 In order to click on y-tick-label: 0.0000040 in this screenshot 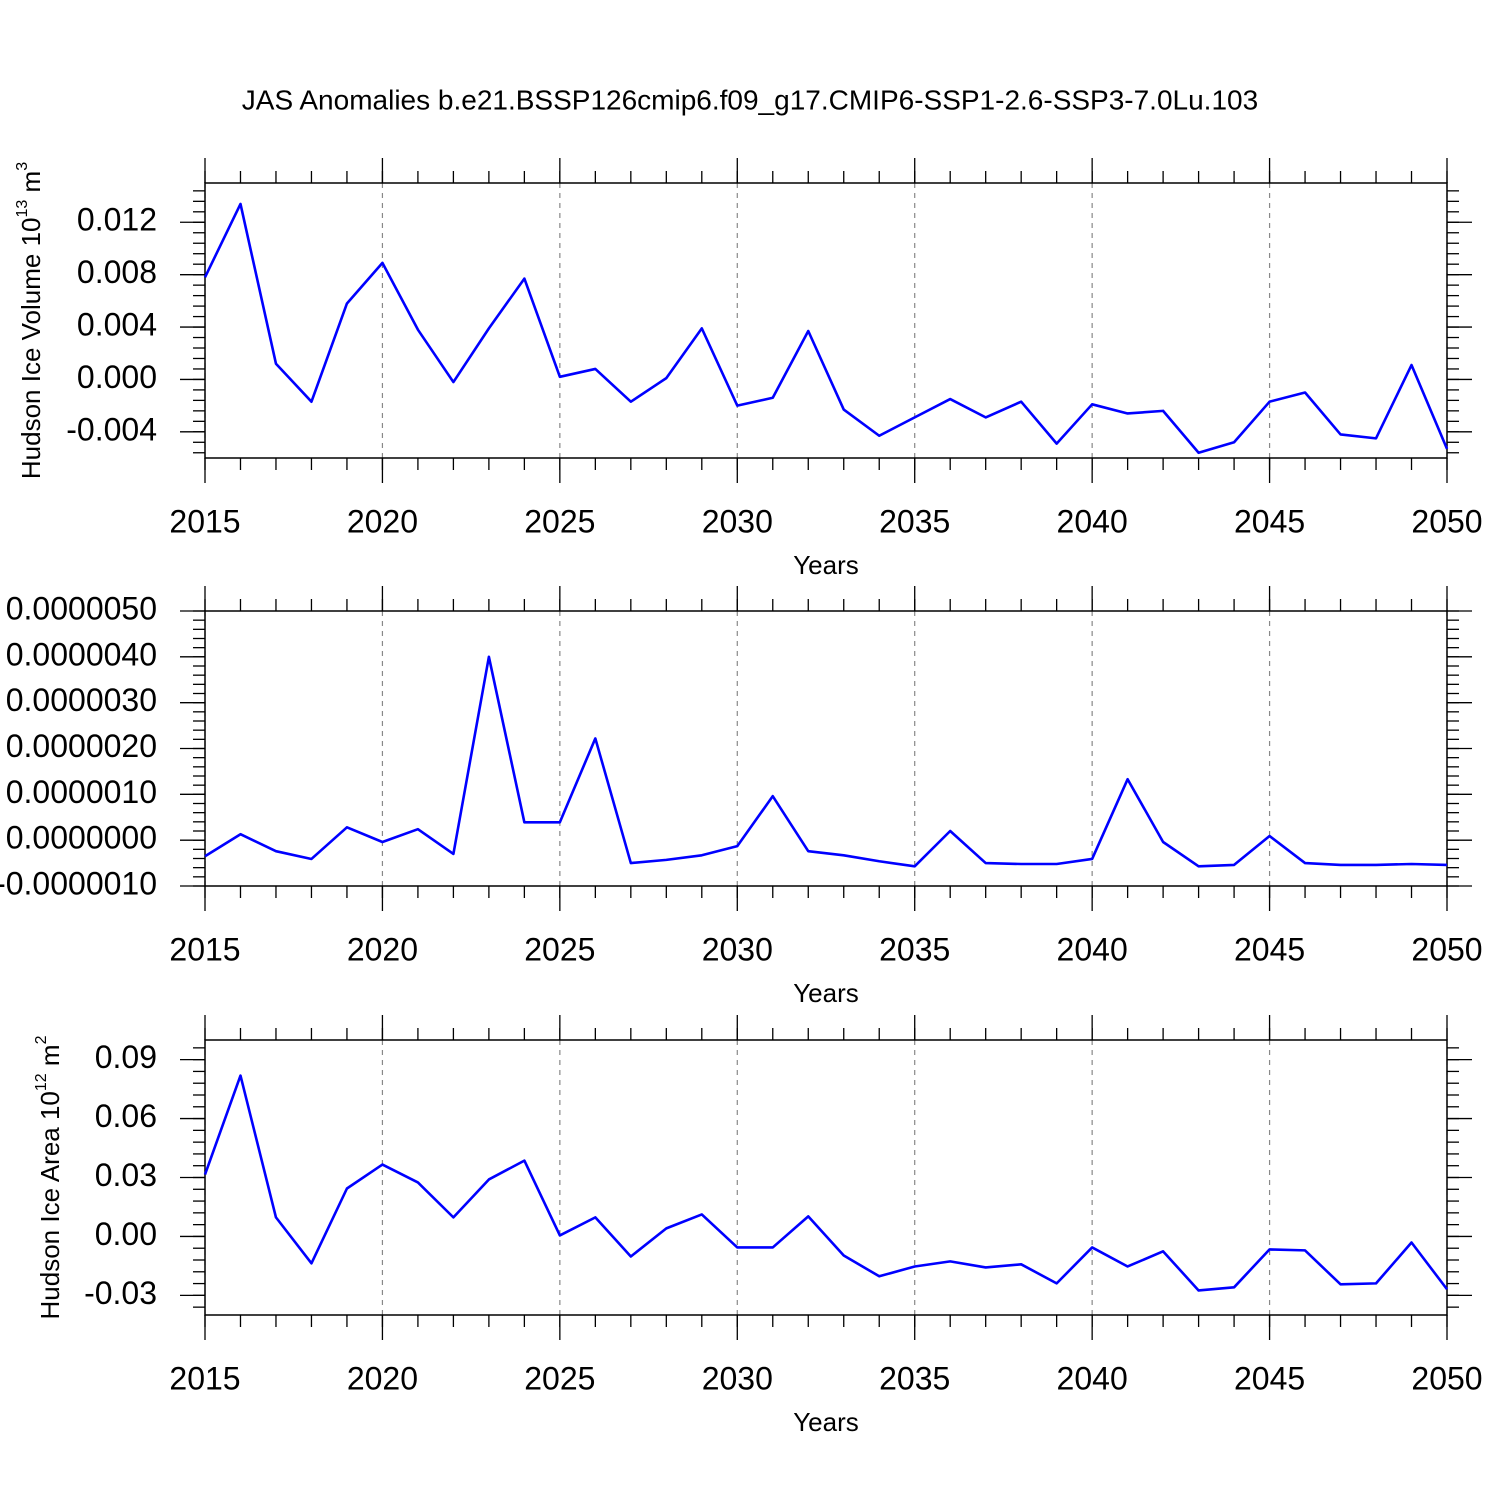, I will do `click(81, 654)`.